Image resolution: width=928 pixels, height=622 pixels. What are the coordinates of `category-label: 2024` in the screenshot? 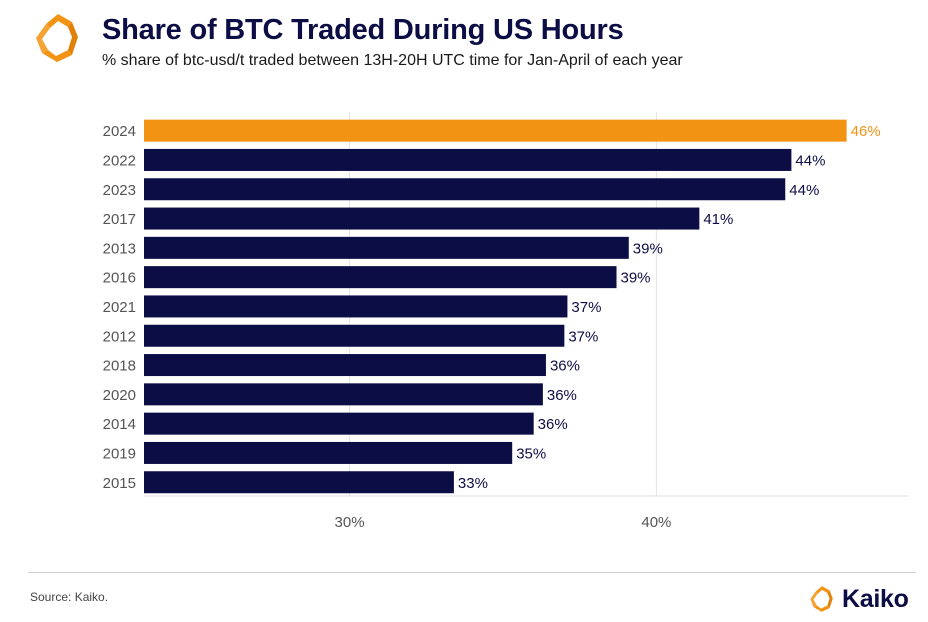 It's located at (119, 131).